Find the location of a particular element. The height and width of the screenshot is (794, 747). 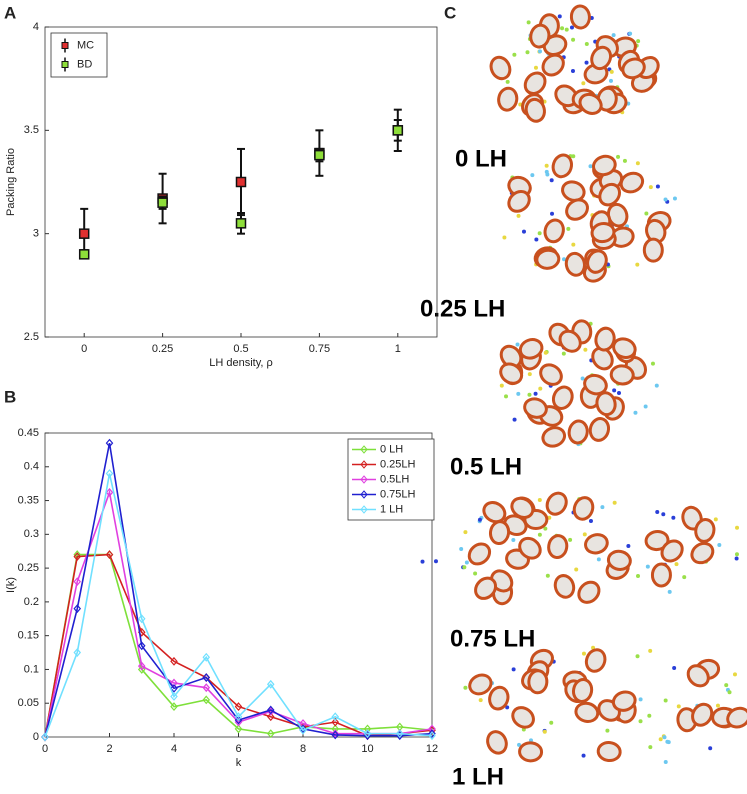

x-tick-label: 0.75 is located at coordinates (319, 349).